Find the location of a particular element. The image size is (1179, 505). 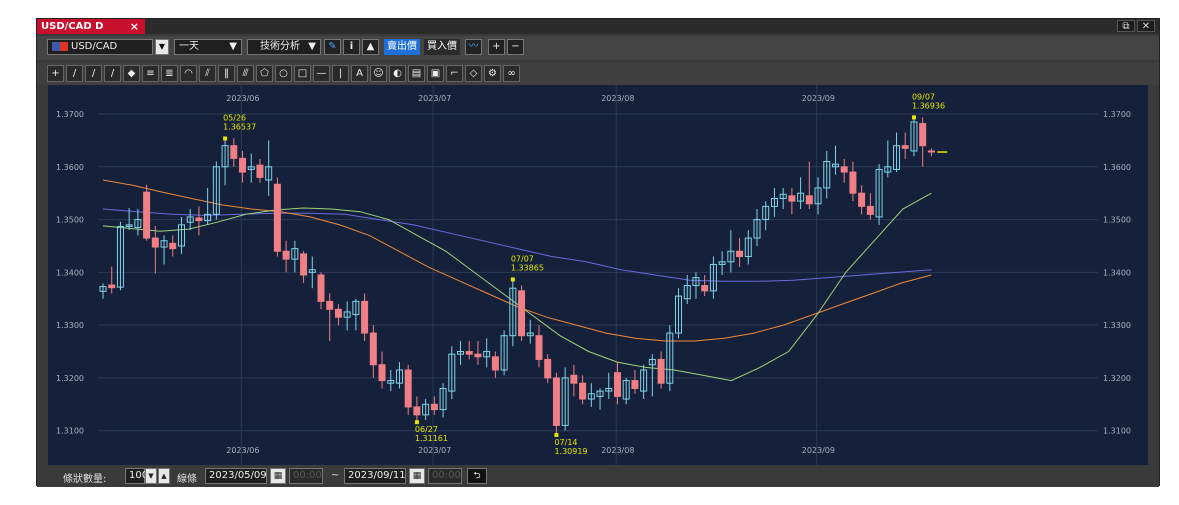

crosshair-tool: + is located at coordinates (55, 73).